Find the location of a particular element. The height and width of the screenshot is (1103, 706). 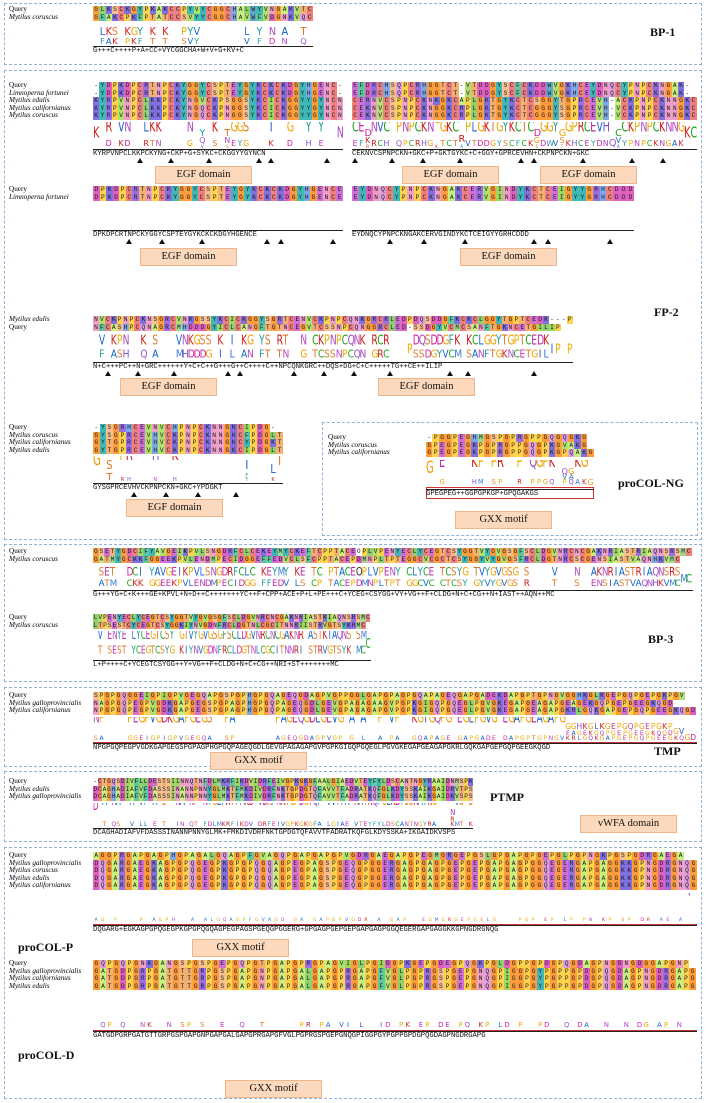

logo-column: NS is located at coordinates (406, 815).